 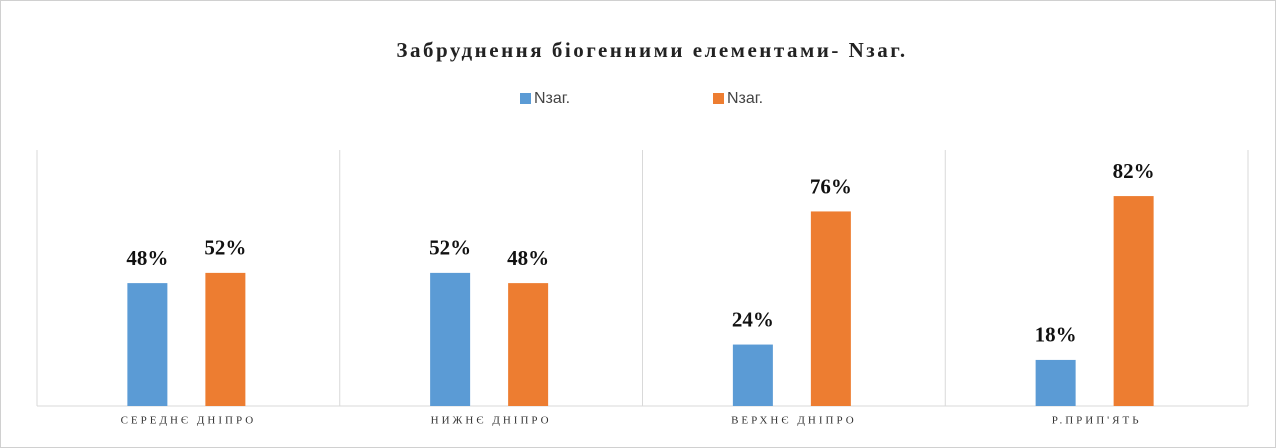 What do you see at coordinates (491, 421) in the screenshot?
I see `x-tick-label: НИЖНЄ ДНІПРО` at bounding box center [491, 421].